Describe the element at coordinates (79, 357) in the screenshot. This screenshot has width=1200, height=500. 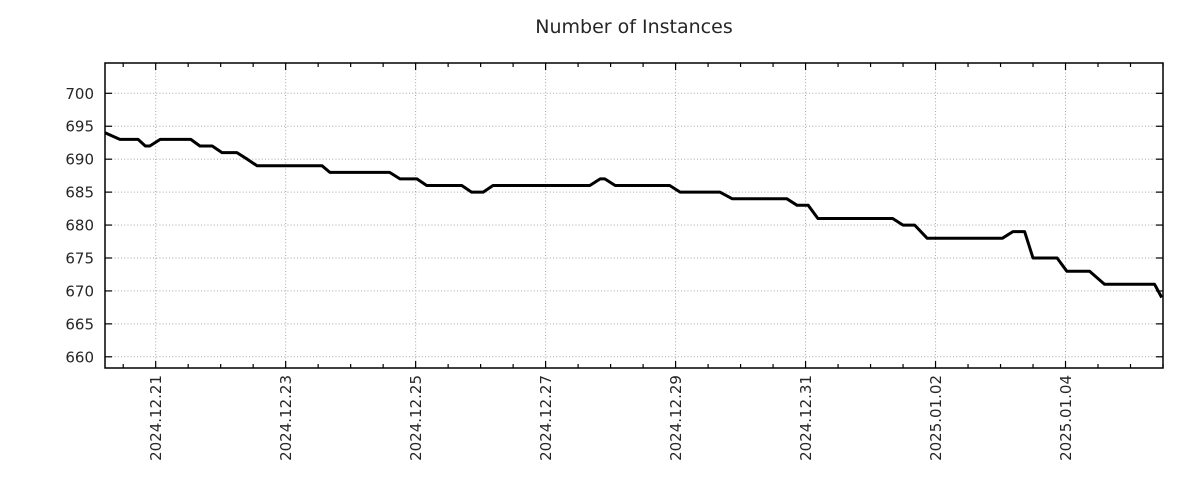
I see `y-tick-label: 660` at that location.